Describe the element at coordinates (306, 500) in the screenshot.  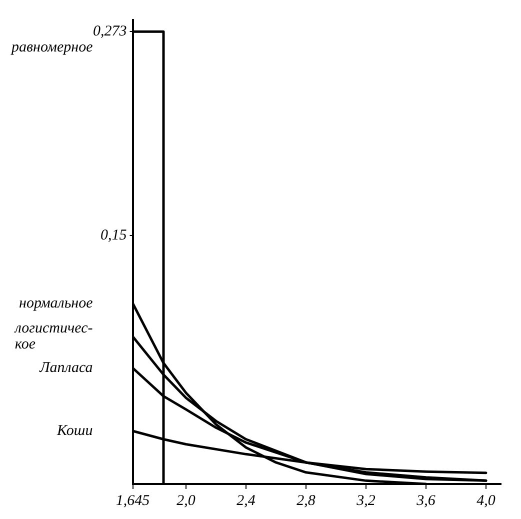
I see `x-tick-label: 2,8` at that location.